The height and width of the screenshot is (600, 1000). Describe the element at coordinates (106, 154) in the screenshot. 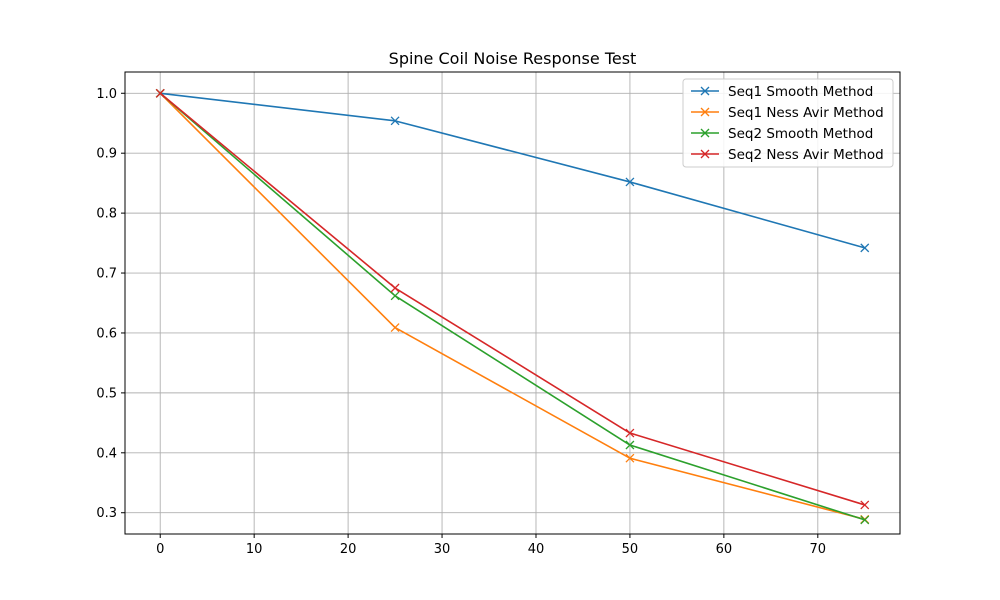

I see `y-tick-label: 0.9` at that location.